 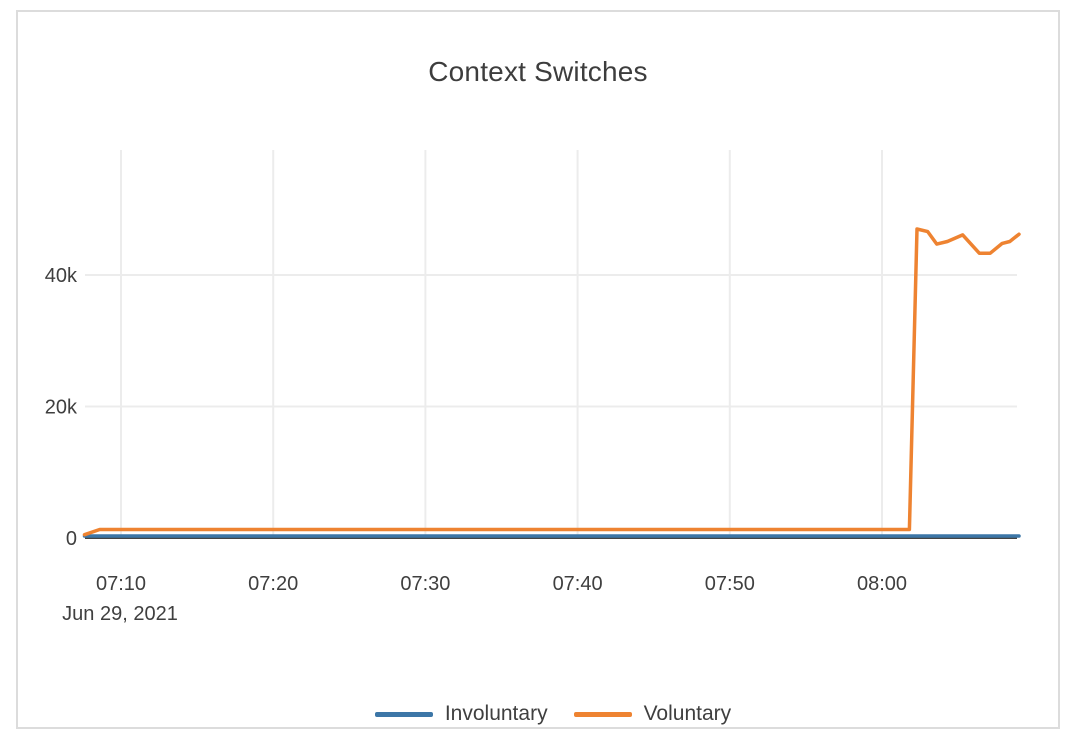 What do you see at coordinates (553, 714) in the screenshot?
I see `legend: Involuntary Voluntary` at bounding box center [553, 714].